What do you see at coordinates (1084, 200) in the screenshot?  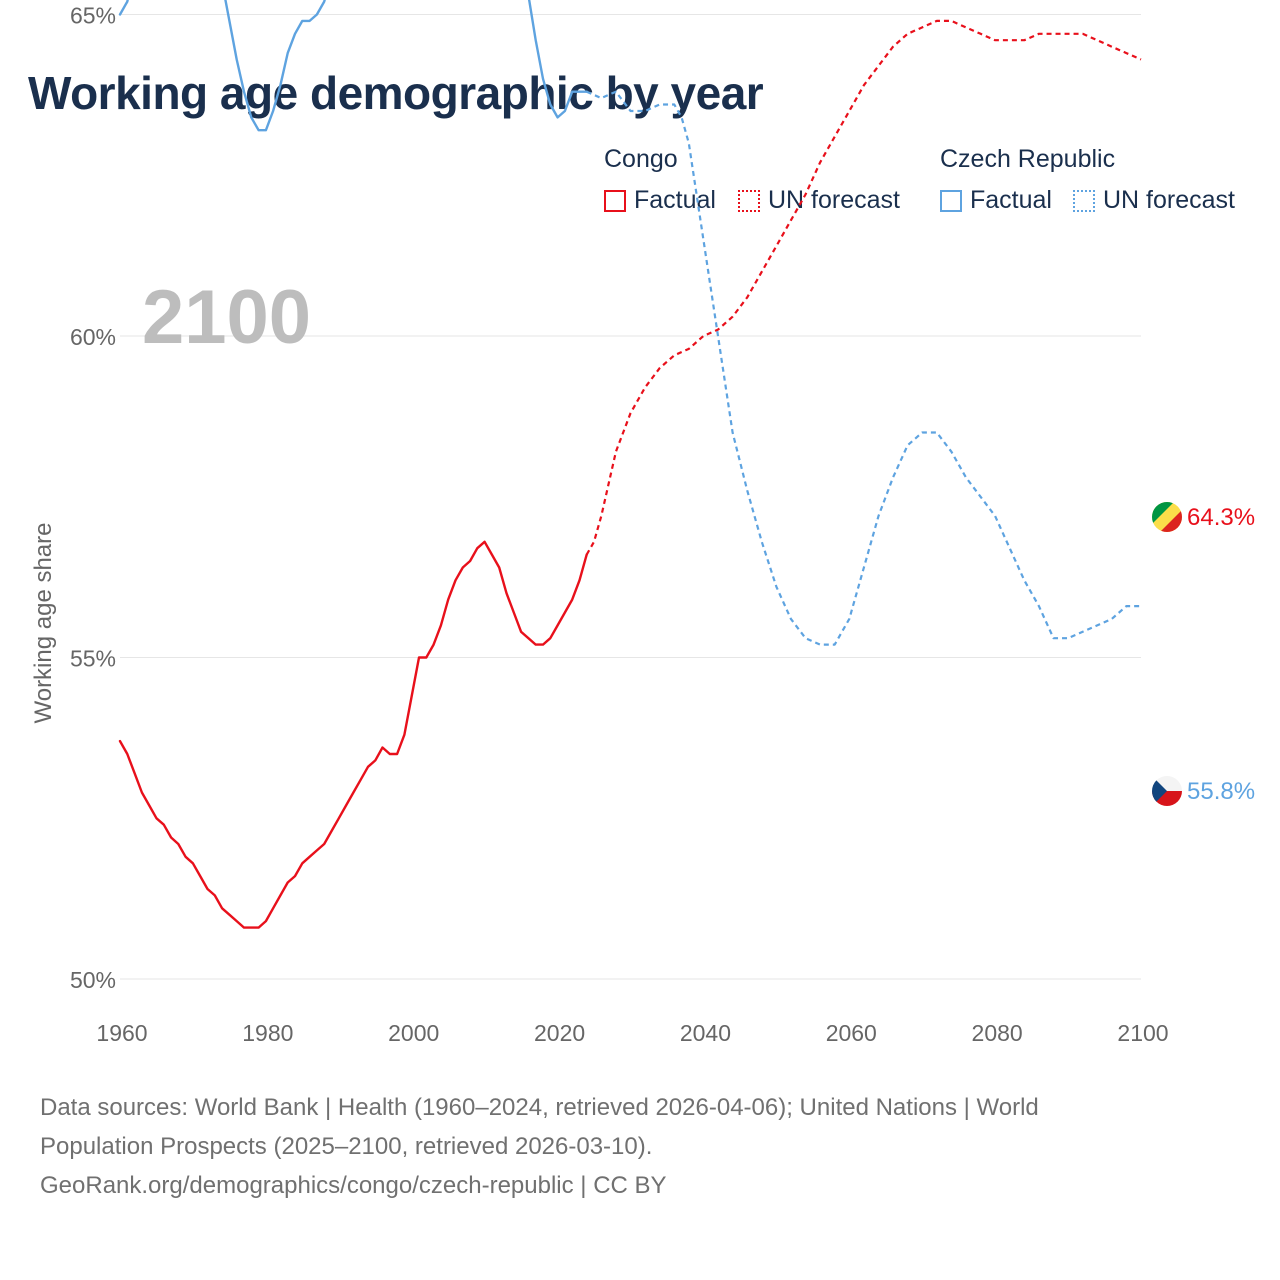 I see `legend-swatch-czech-forecast` at bounding box center [1084, 200].